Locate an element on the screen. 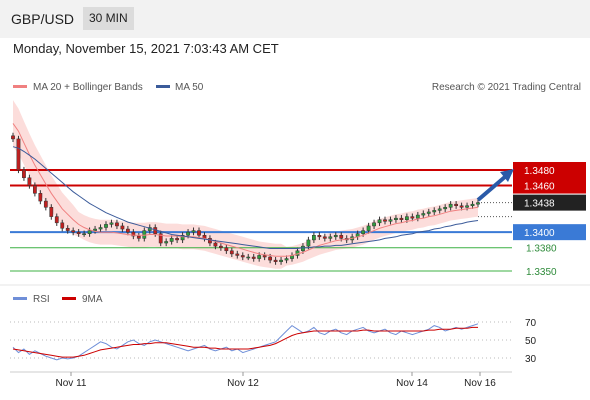 The image size is (590, 400). resistance-label-box is located at coordinates (549, 185).